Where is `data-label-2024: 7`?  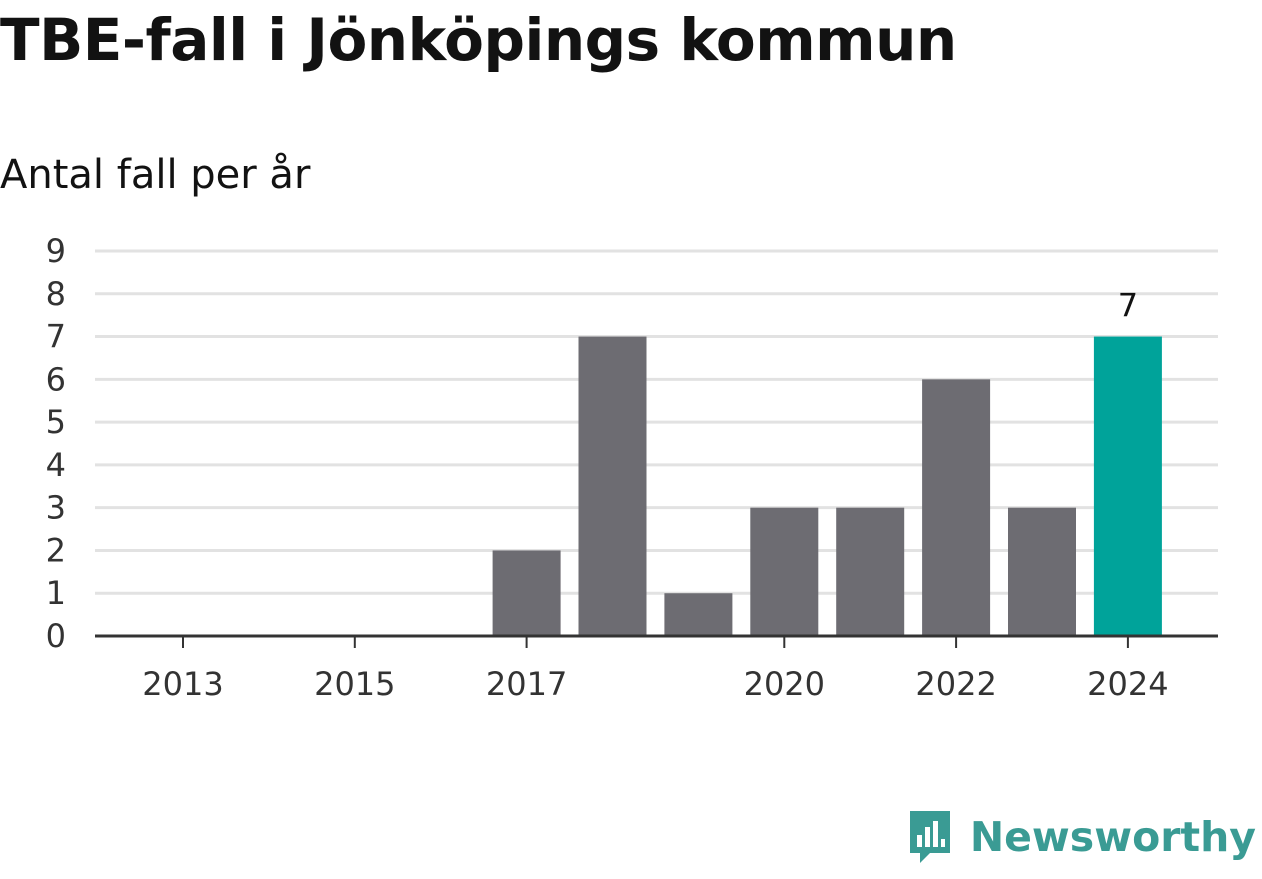
data-label-2024: 7 is located at coordinates (1128, 306).